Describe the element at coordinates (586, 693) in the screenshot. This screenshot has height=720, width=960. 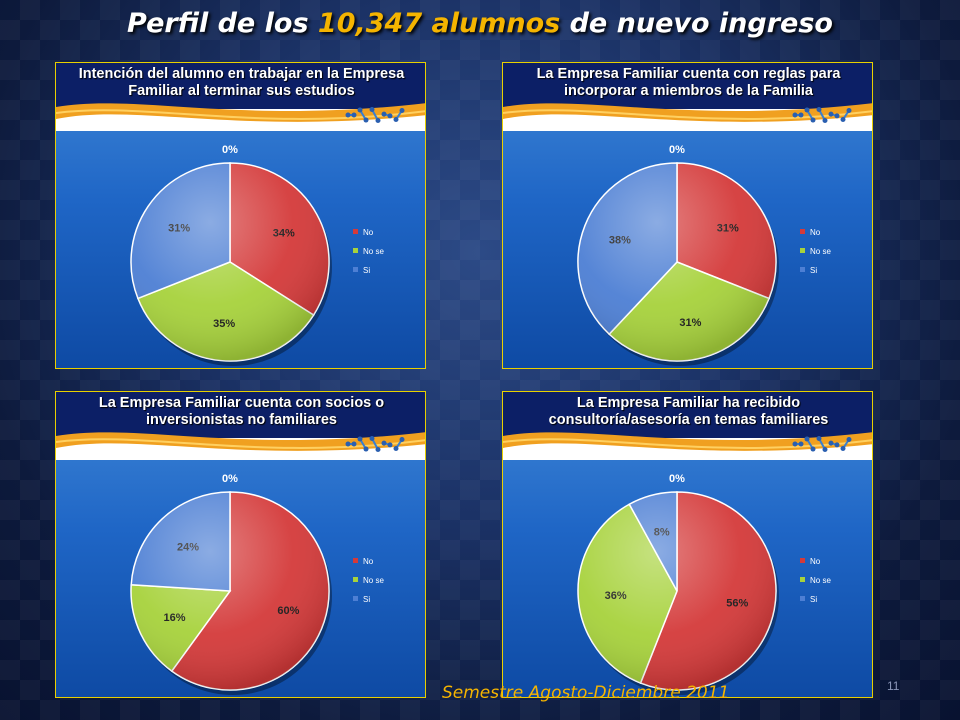
I see `footer-semester: Semestre Agosto-Diciembre 2011` at that location.